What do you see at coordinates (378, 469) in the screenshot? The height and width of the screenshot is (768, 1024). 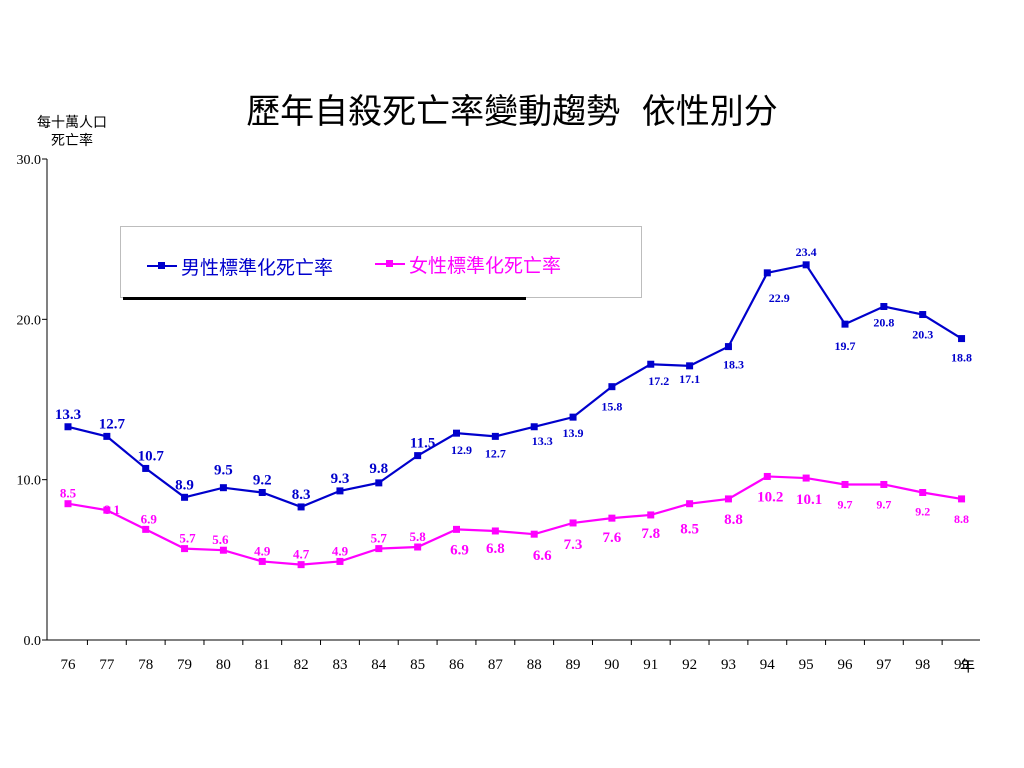 I see `data-label-male: 9.8` at bounding box center [378, 469].